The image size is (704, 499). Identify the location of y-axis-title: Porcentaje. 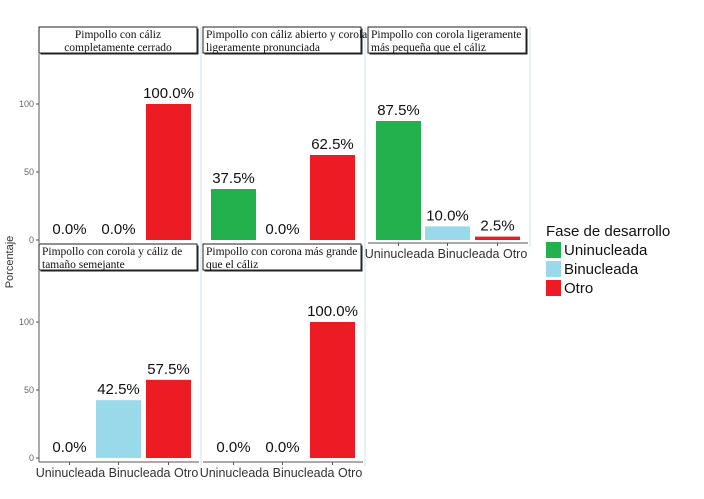
(10, 262).